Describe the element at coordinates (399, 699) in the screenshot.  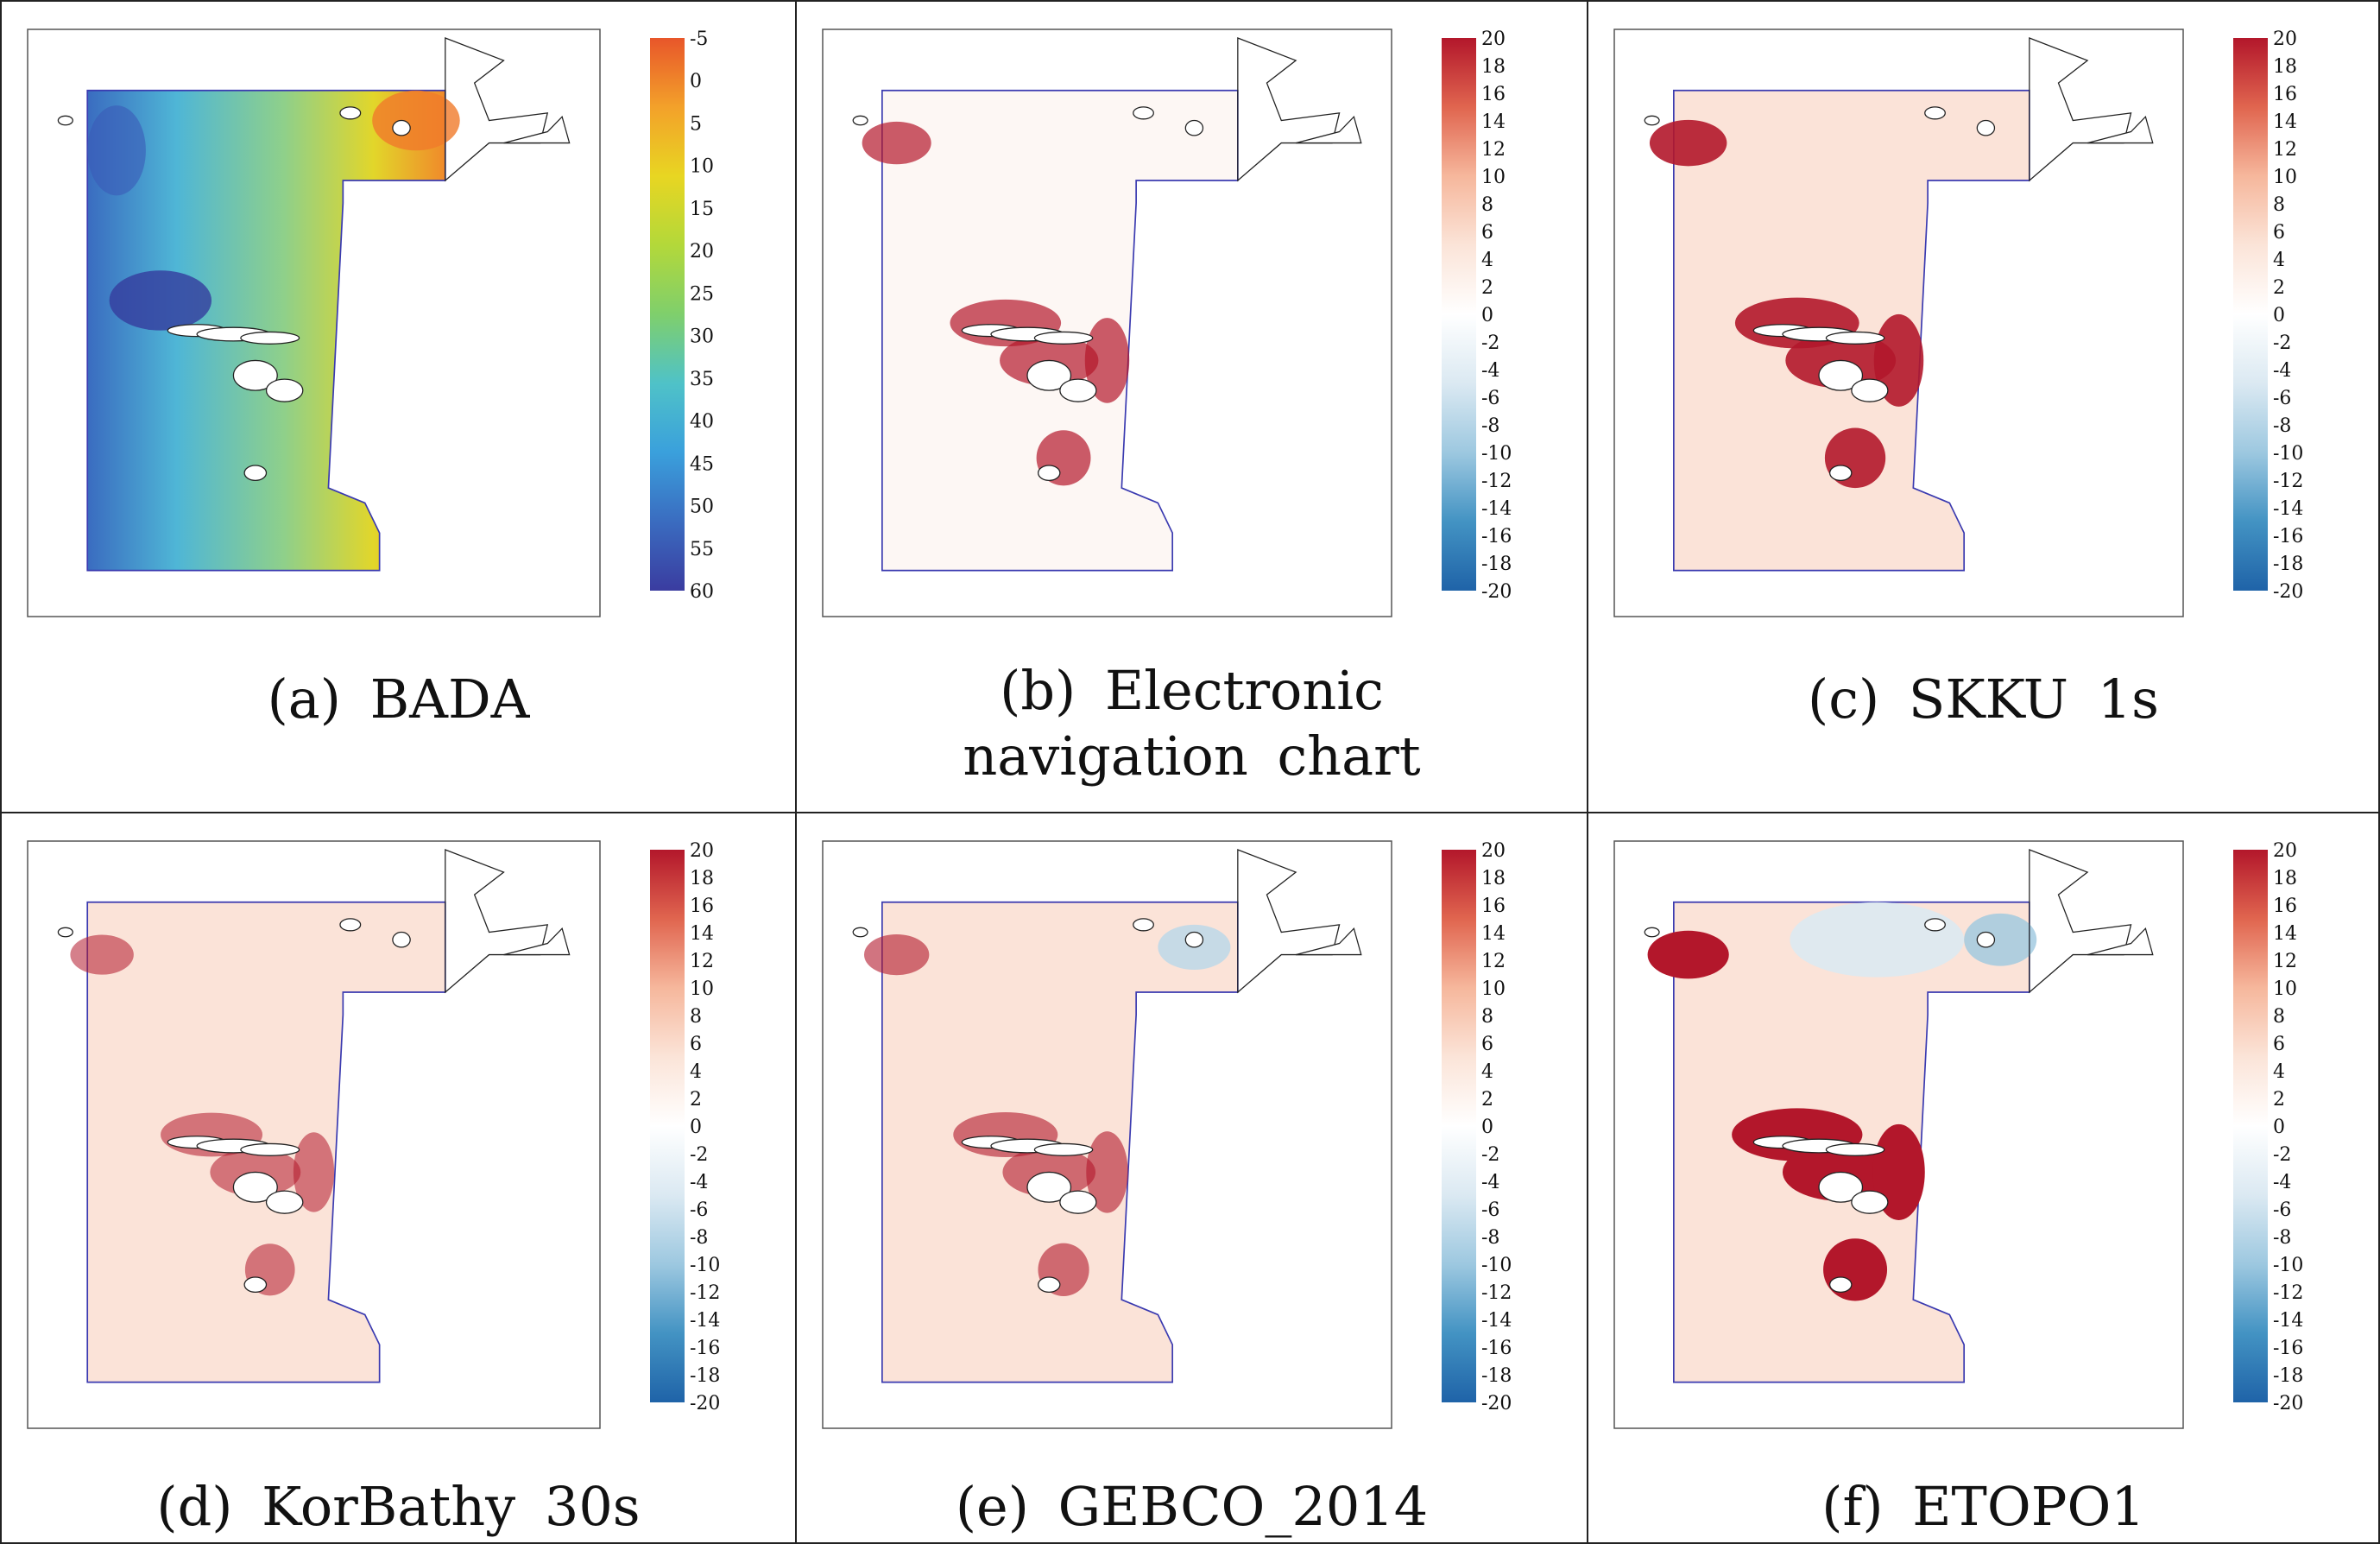
I see `panel-caption: (a) BADA` at that location.